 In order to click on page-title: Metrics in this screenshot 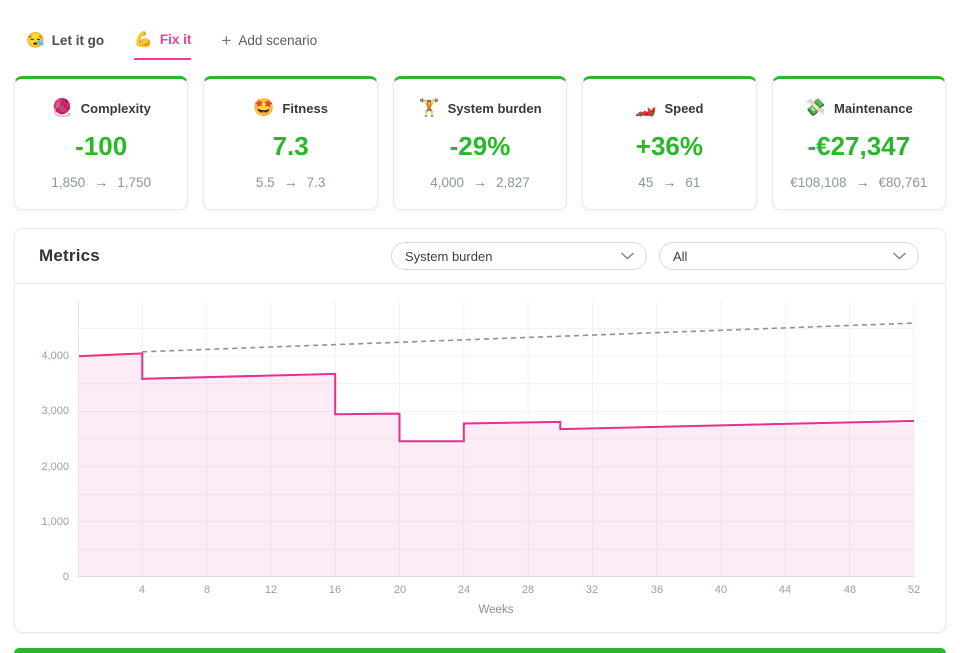, I will do `click(69, 255)`.